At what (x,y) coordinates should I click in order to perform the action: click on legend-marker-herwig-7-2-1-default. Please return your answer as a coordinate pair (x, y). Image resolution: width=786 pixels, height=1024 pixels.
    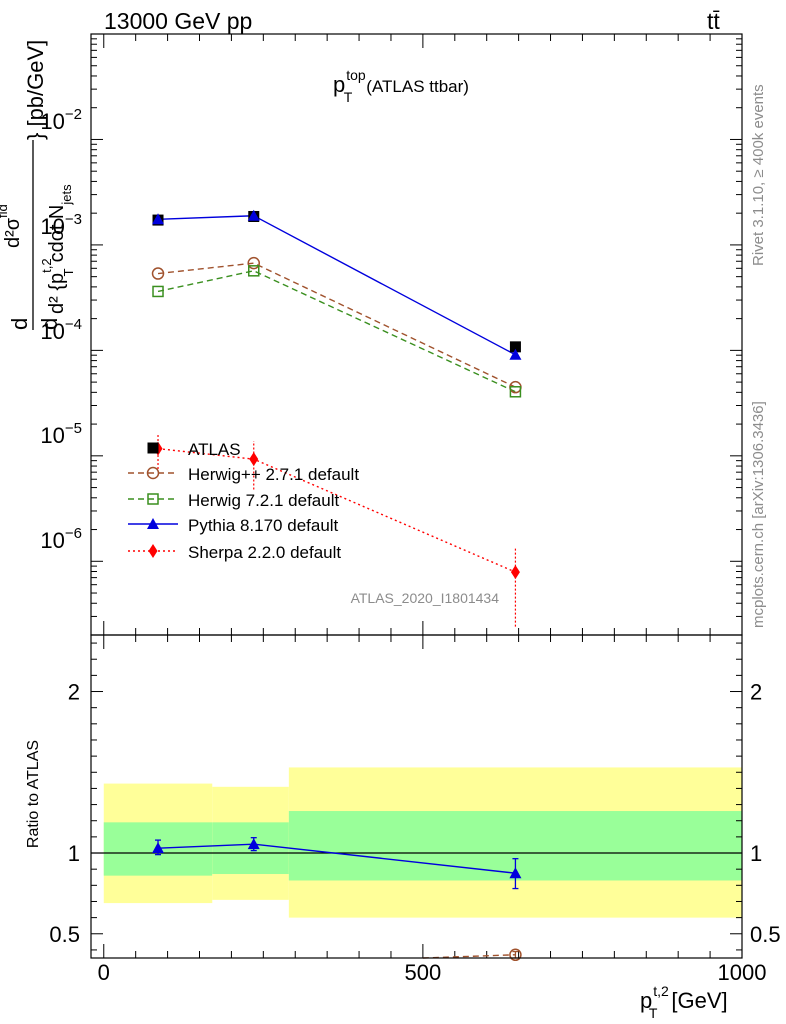
    Looking at the image, I should click on (153, 499).